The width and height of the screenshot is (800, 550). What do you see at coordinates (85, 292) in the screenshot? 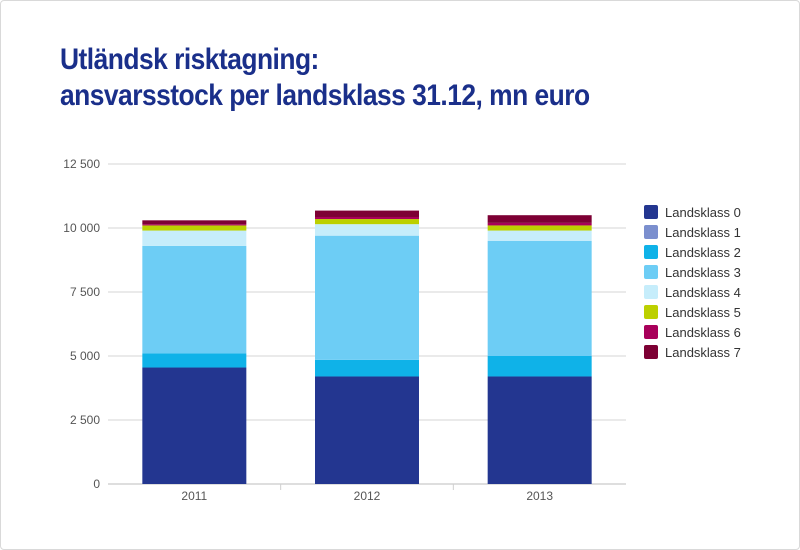
I see `y-tick-label: 7 500` at bounding box center [85, 292].